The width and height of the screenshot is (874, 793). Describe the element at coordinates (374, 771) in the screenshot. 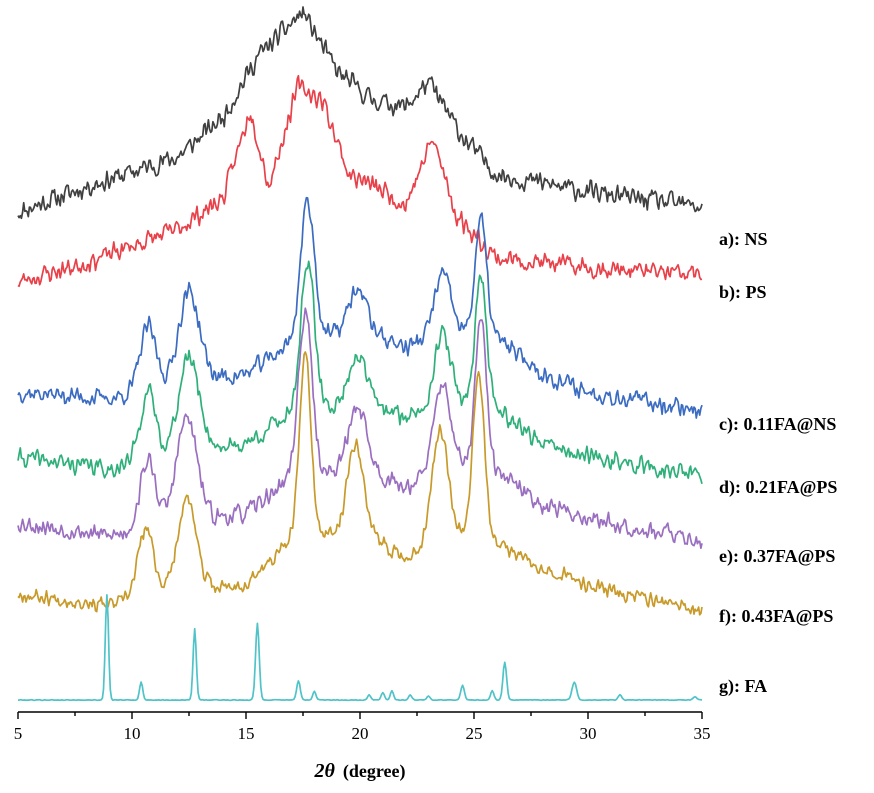

I see `x-axis-label-unit: (degree)` at that location.